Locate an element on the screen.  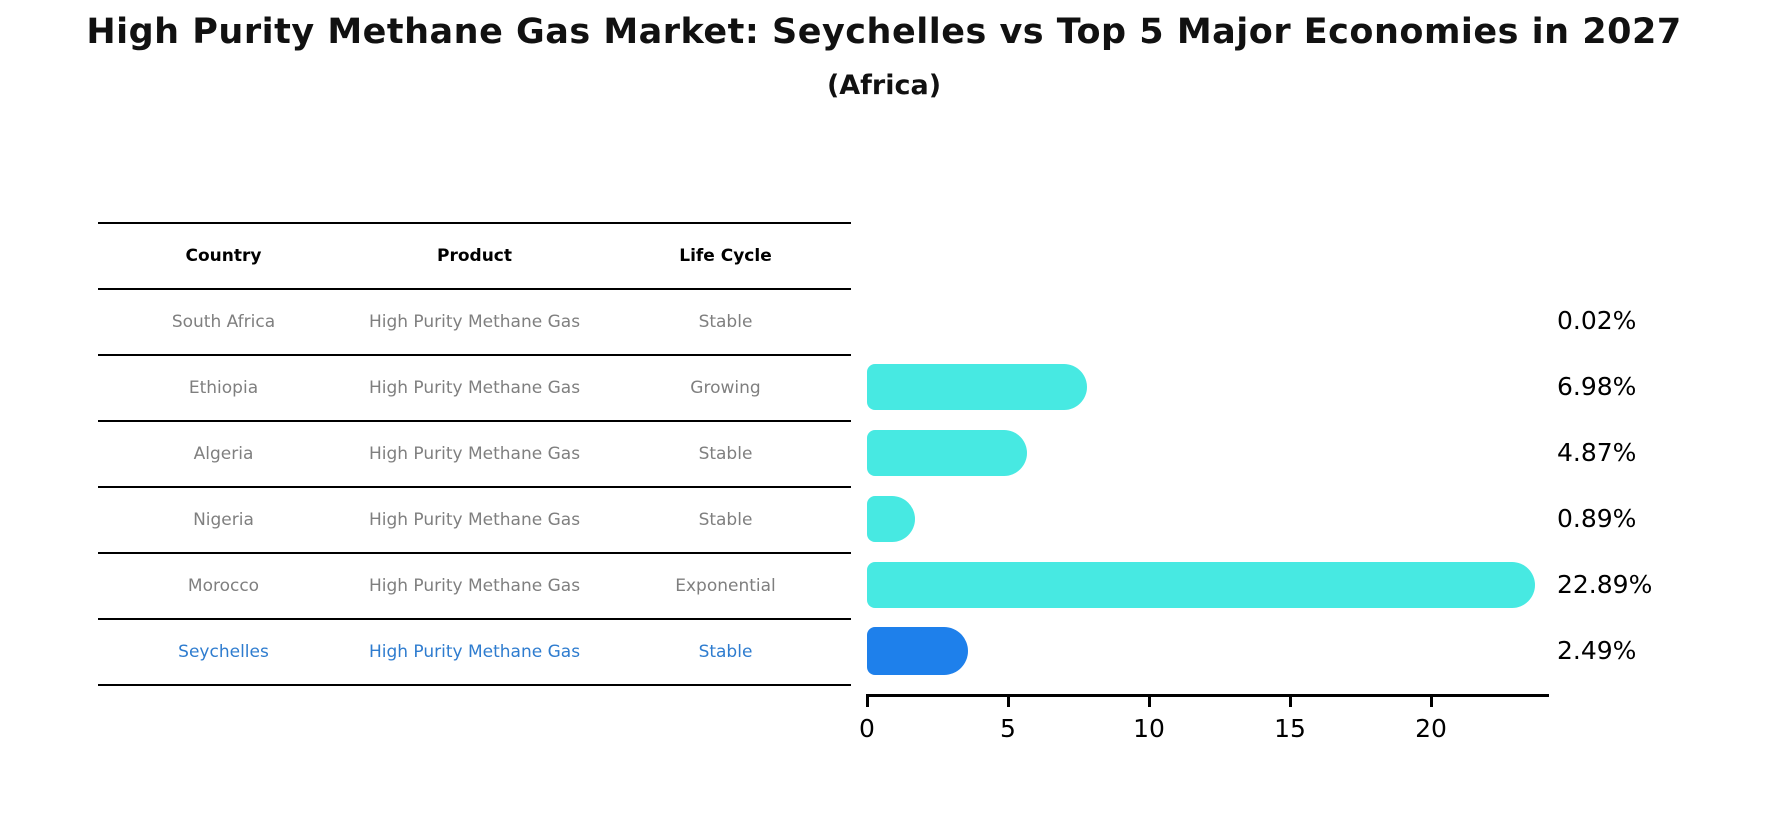
table-cell-country: Seychelles is located at coordinates (223, 652).